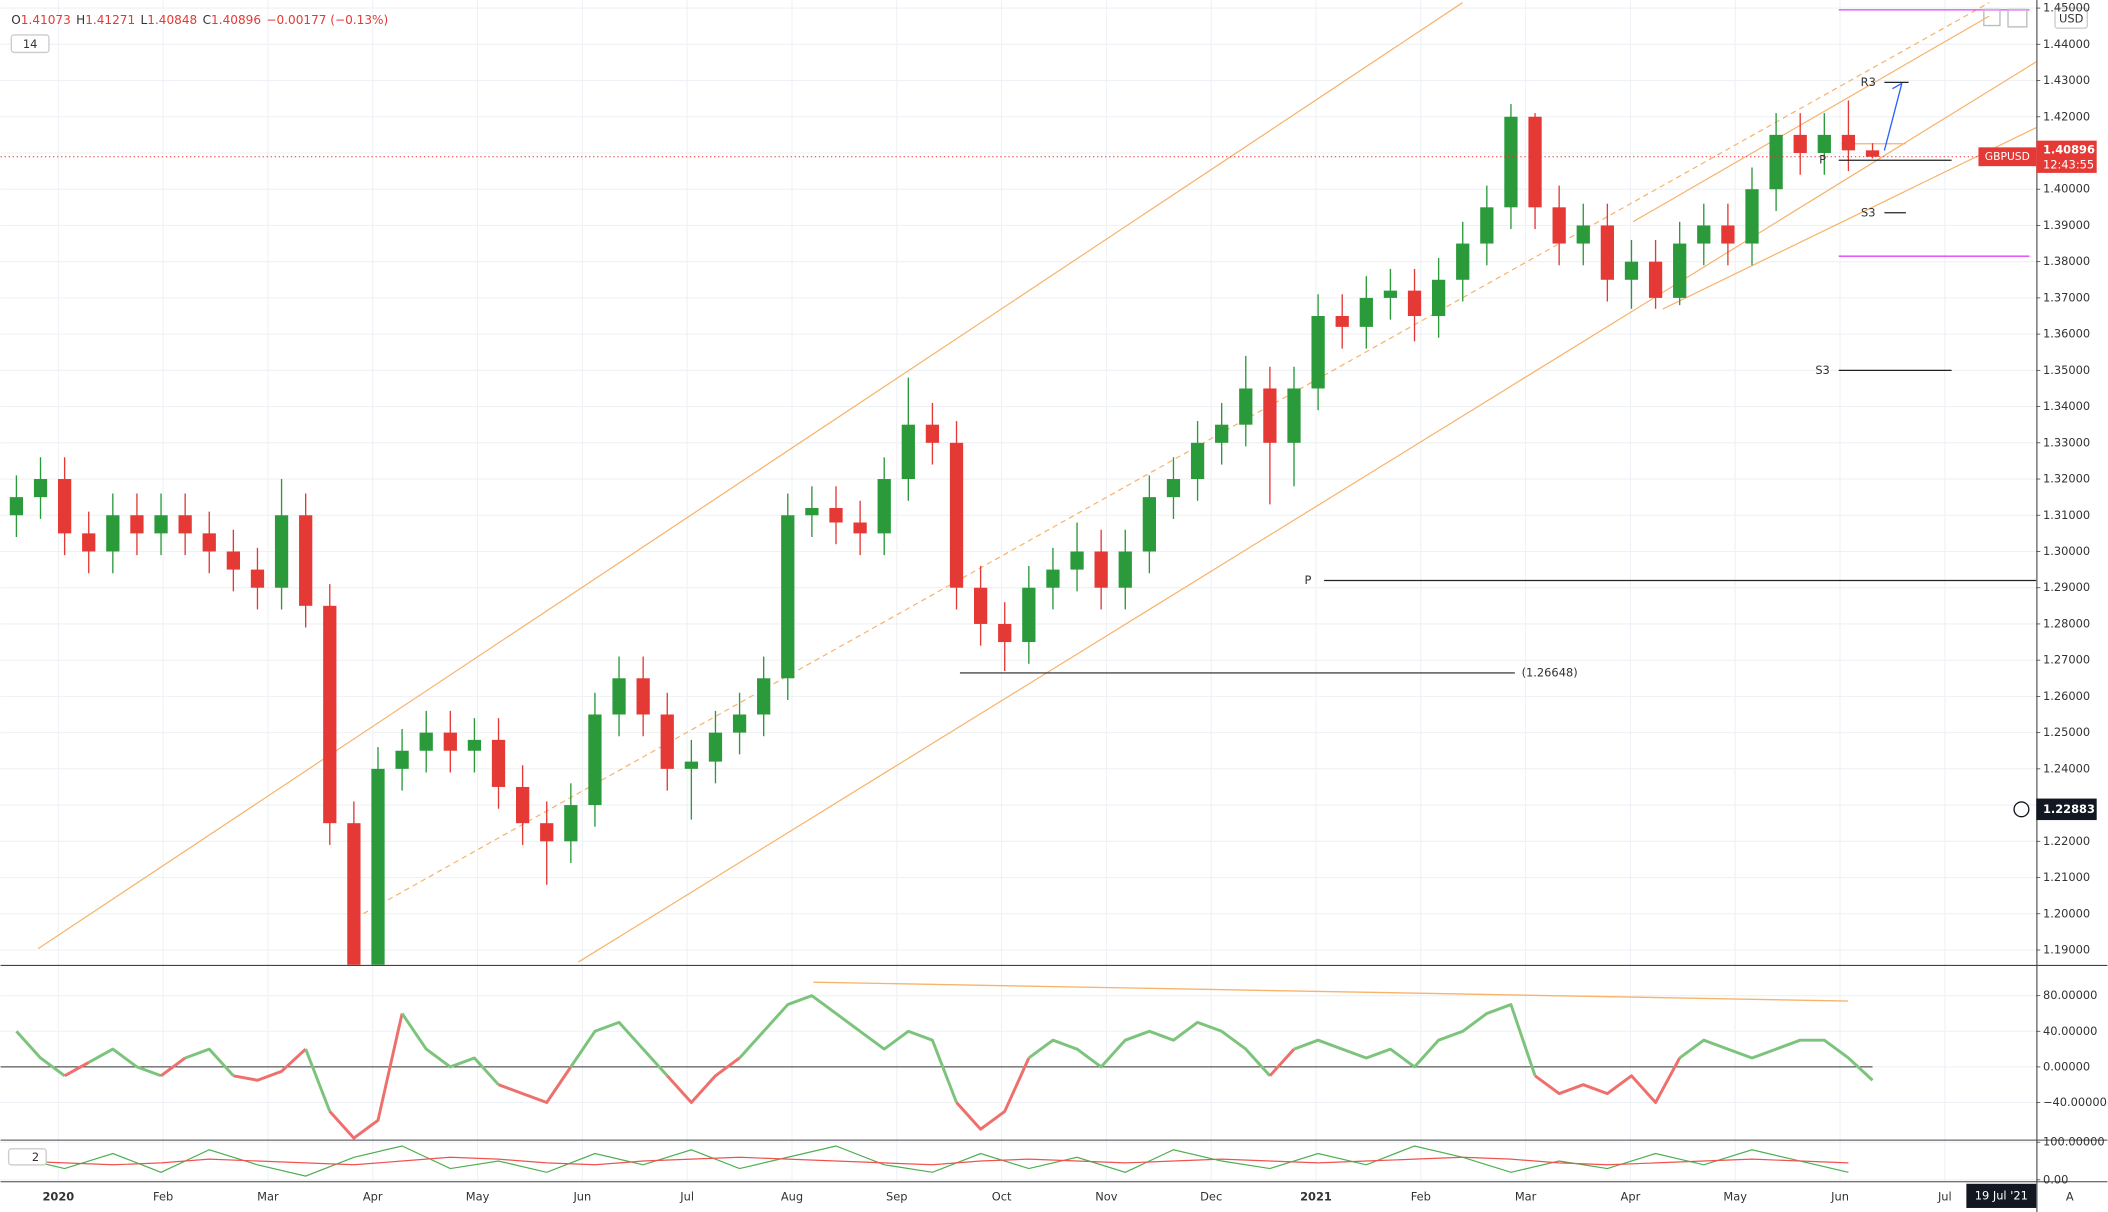  I want to click on crosshair-date-tag, so click(2001, 1195).